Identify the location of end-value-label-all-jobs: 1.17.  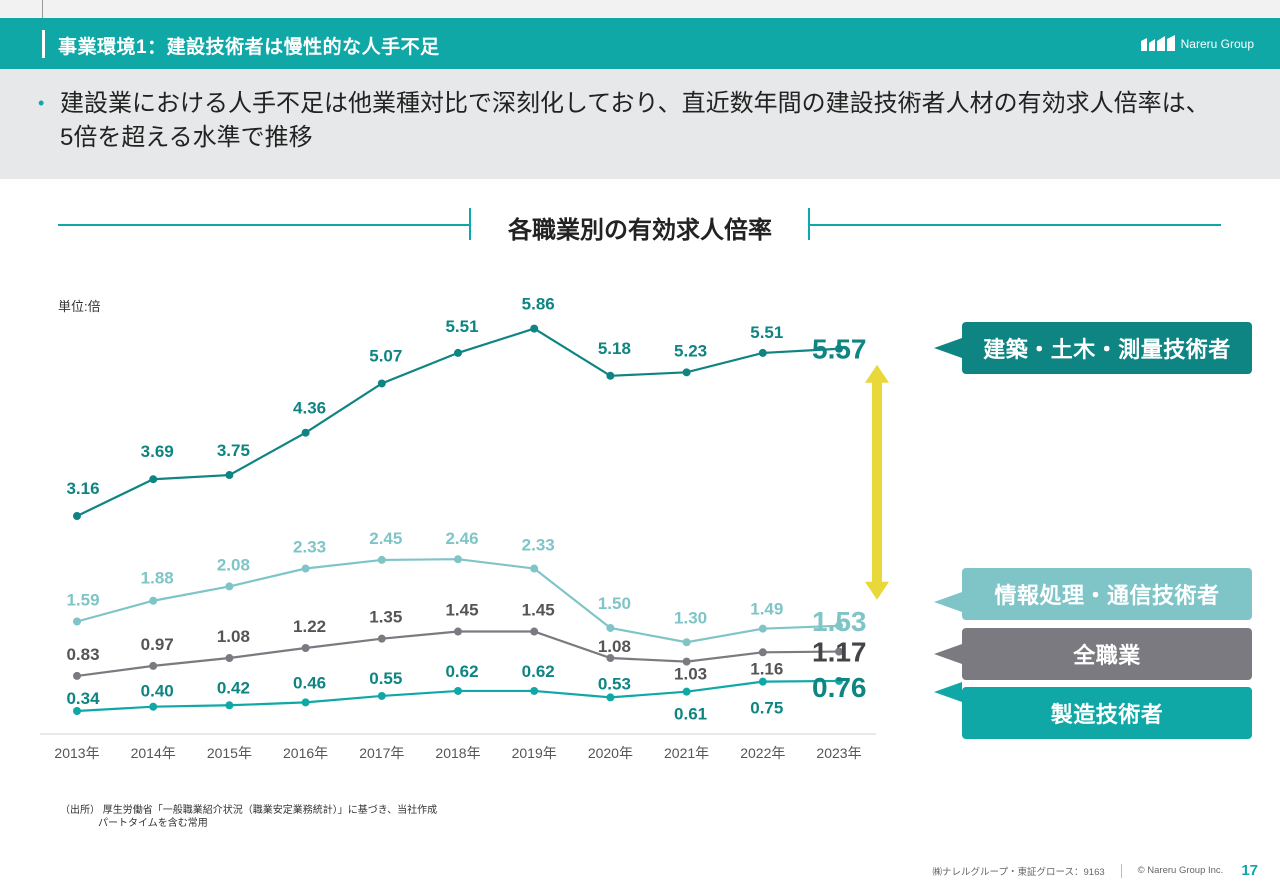
(839, 652).